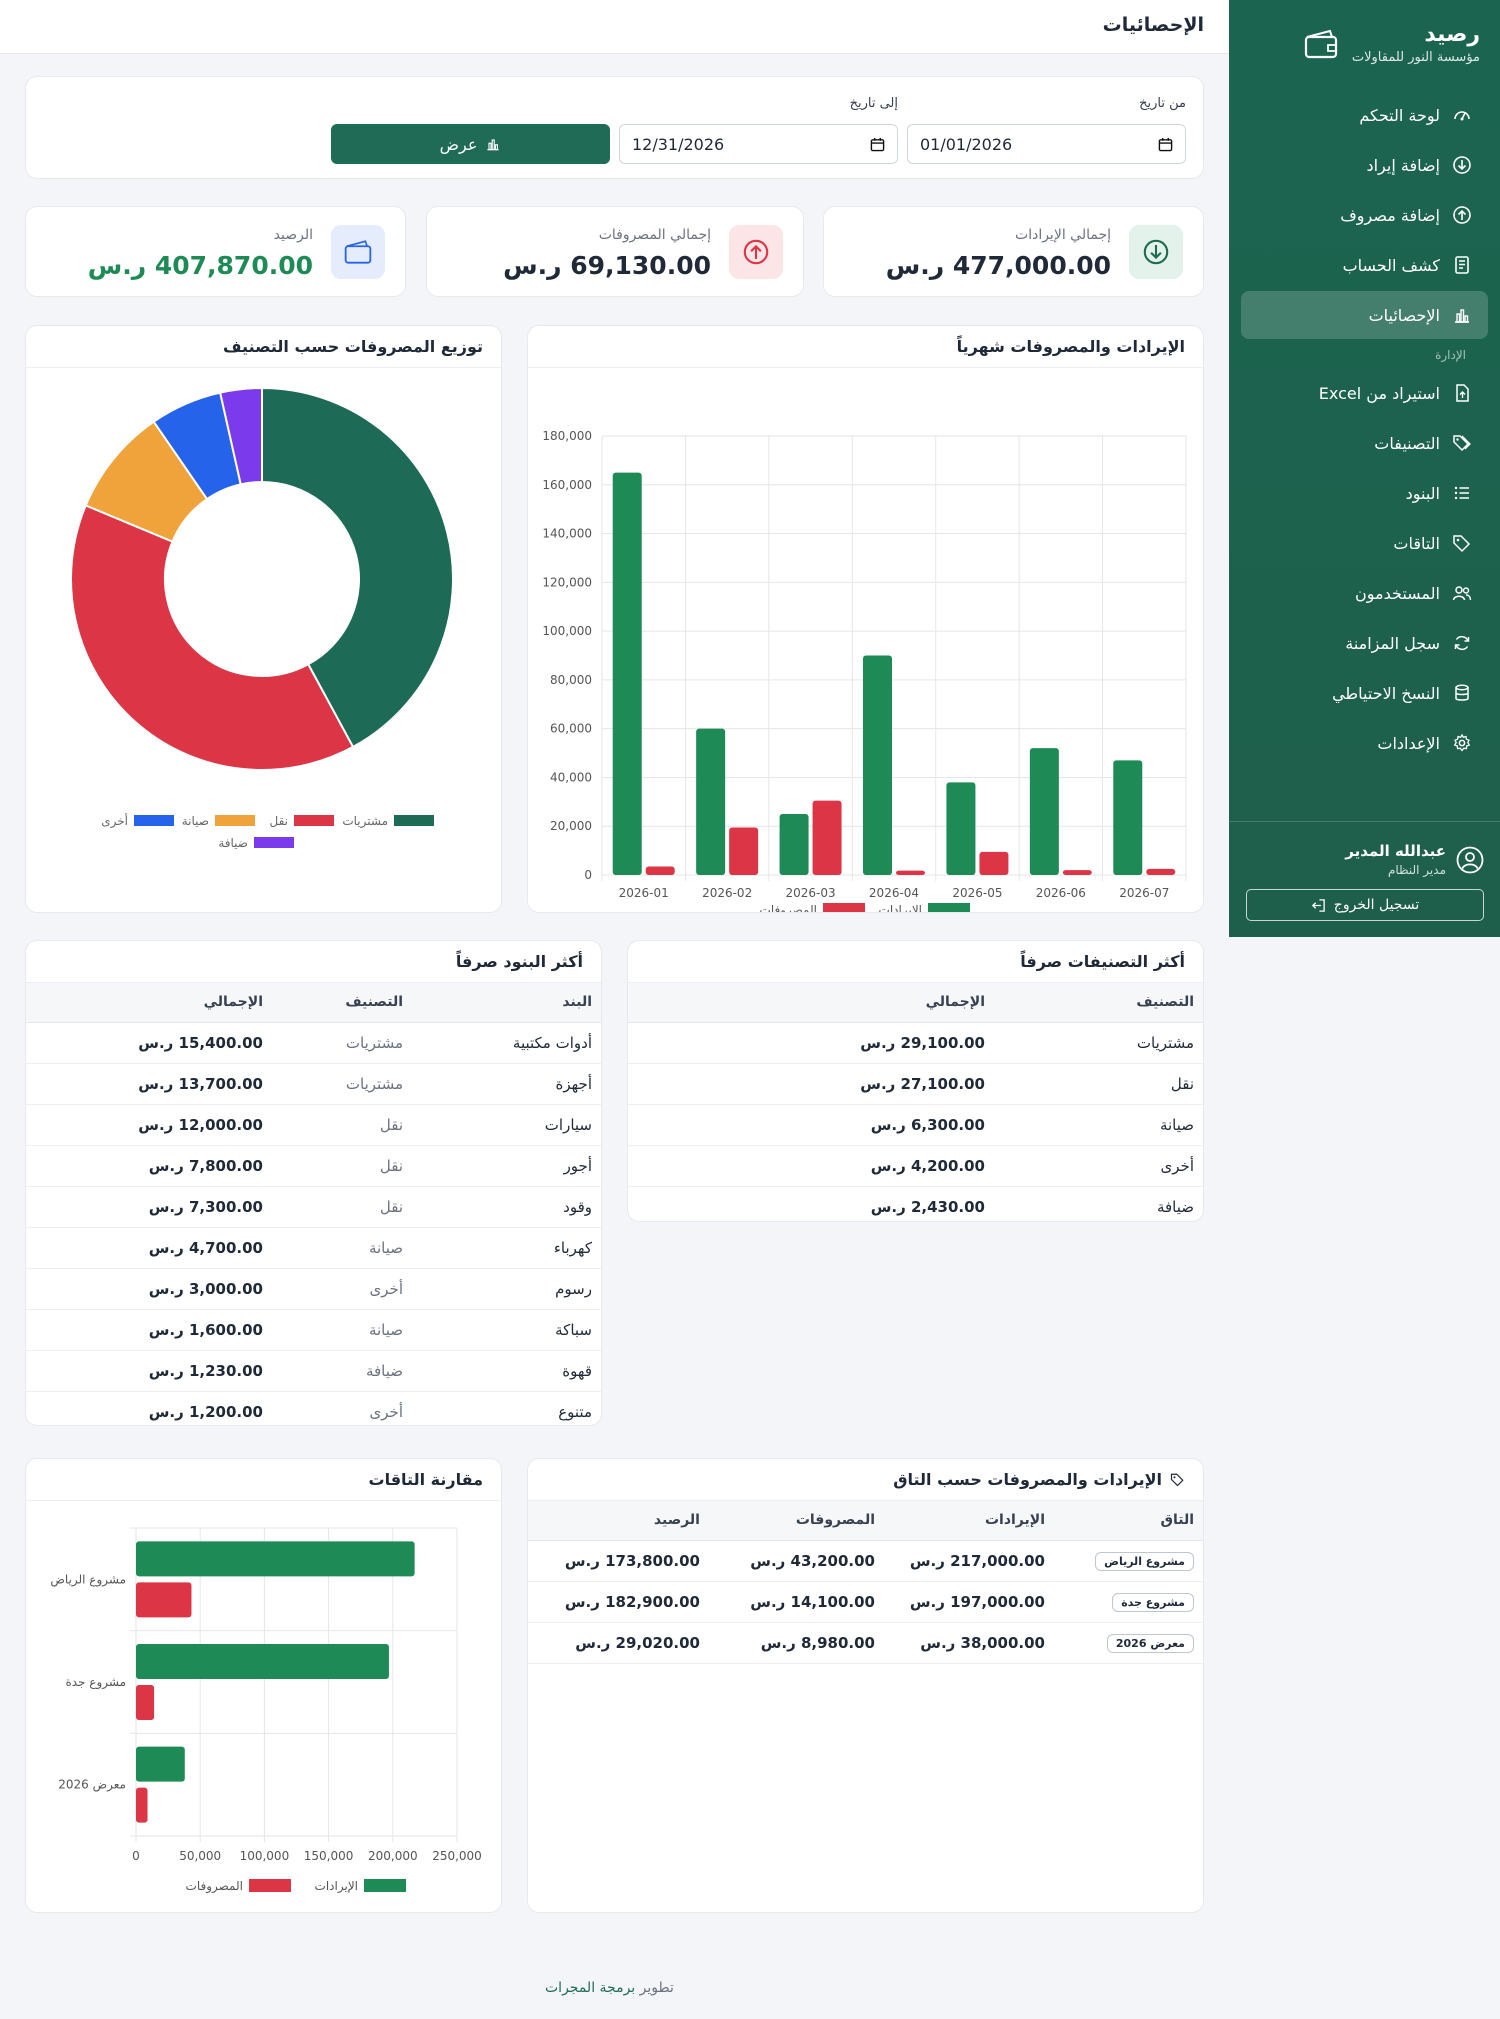 Image resolution: width=1500 pixels, height=2019 pixels. What do you see at coordinates (795, 1521) in the screenshot?
I see `column-header: المصروفات` at bounding box center [795, 1521].